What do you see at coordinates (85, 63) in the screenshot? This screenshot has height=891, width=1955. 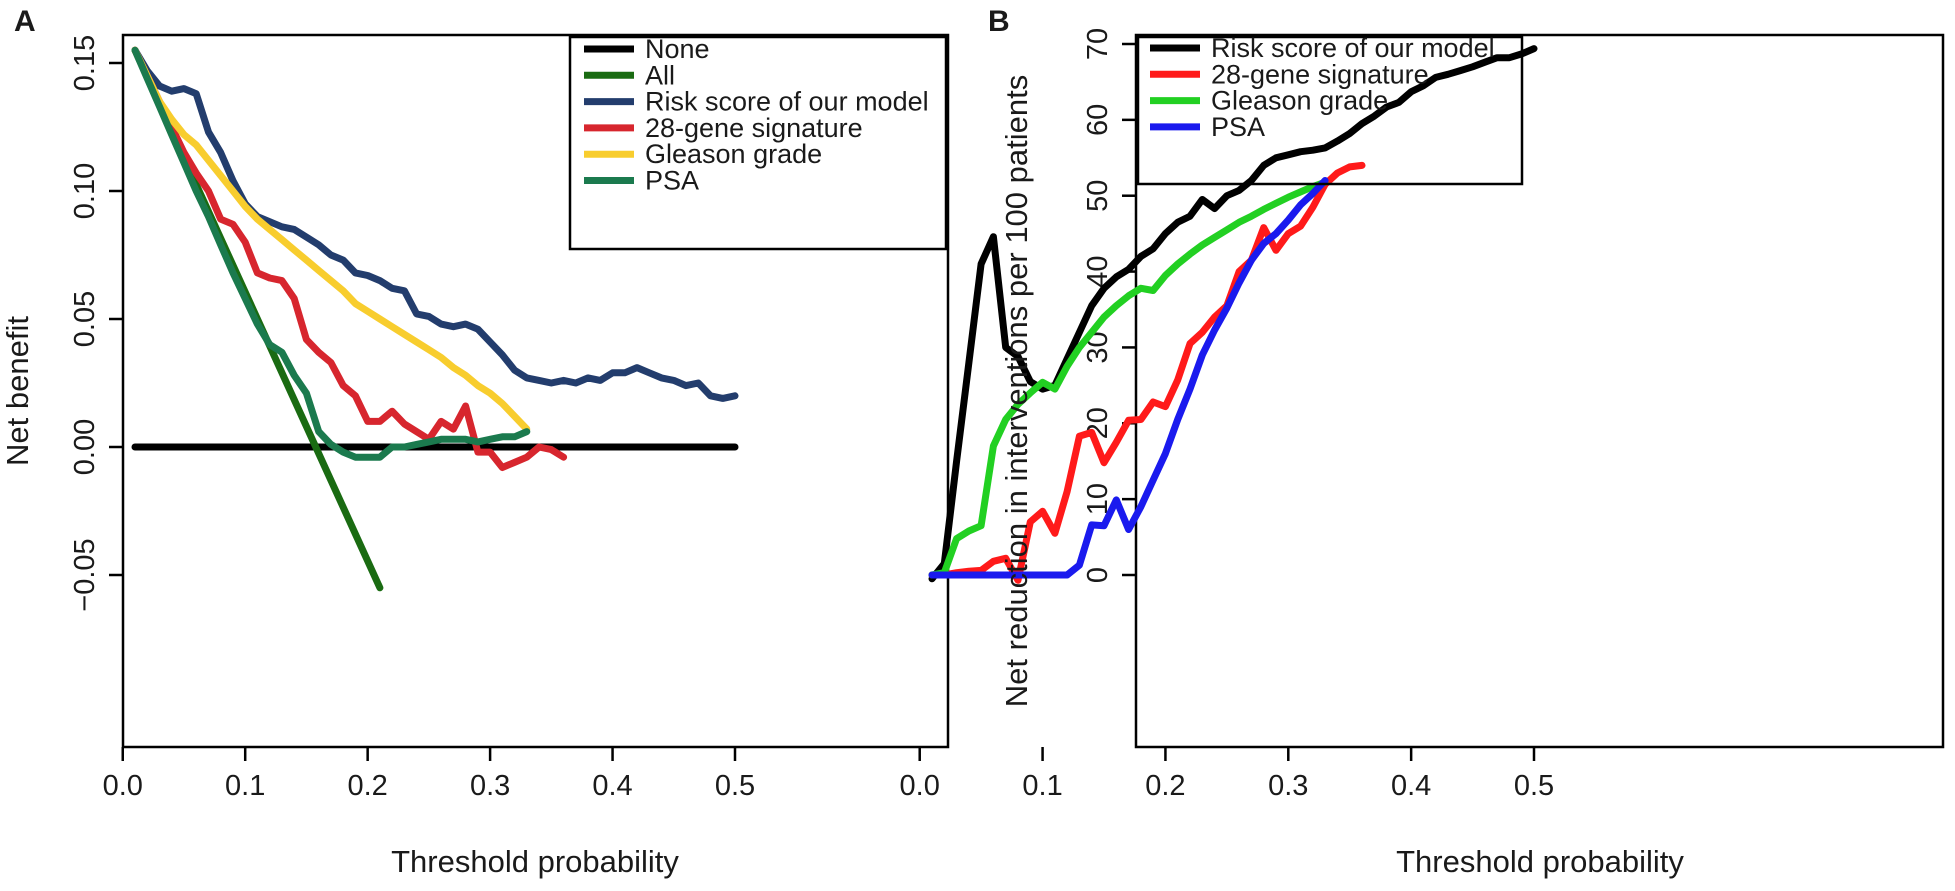 I see `y-tick-label: 0.15` at bounding box center [85, 63].